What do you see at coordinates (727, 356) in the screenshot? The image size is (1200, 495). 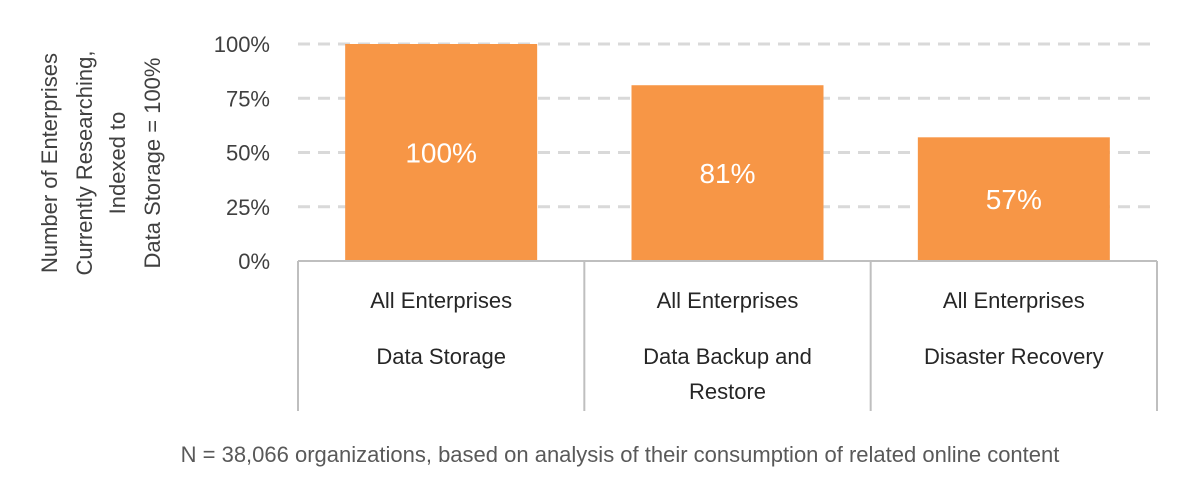 I see `category-label: Data Backup and` at bounding box center [727, 356].